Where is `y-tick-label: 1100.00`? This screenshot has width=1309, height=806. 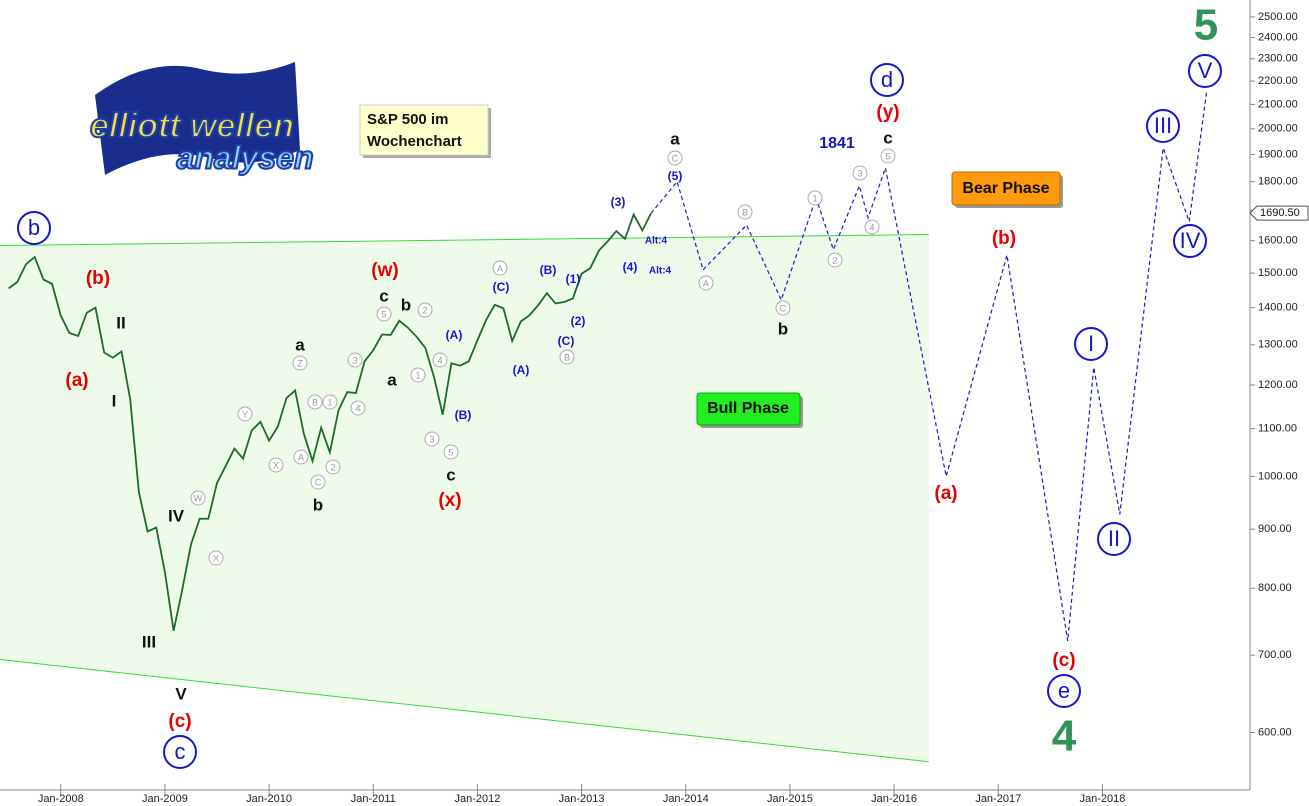
y-tick-label: 1100.00 is located at coordinates (1277, 429).